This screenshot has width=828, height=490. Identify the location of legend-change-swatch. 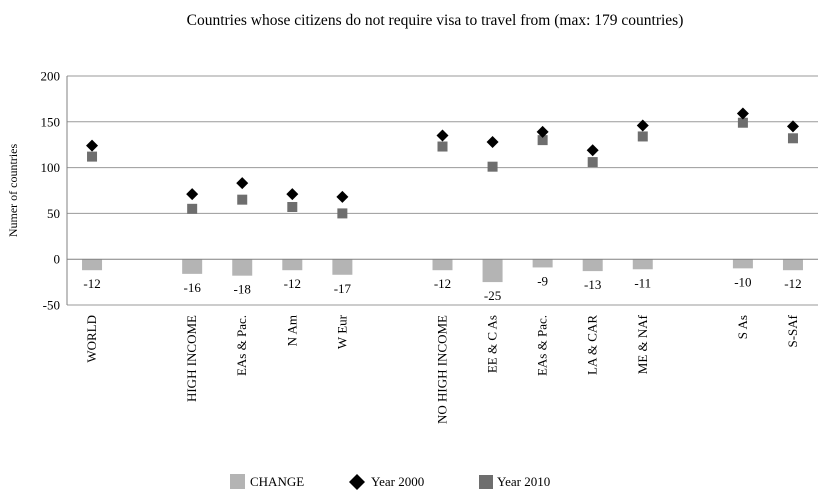
(237, 481).